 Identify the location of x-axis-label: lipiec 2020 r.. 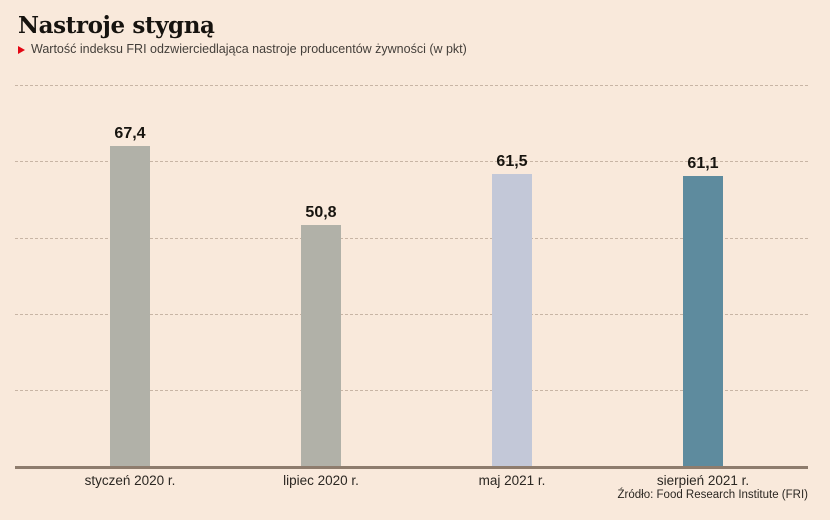
(321, 480).